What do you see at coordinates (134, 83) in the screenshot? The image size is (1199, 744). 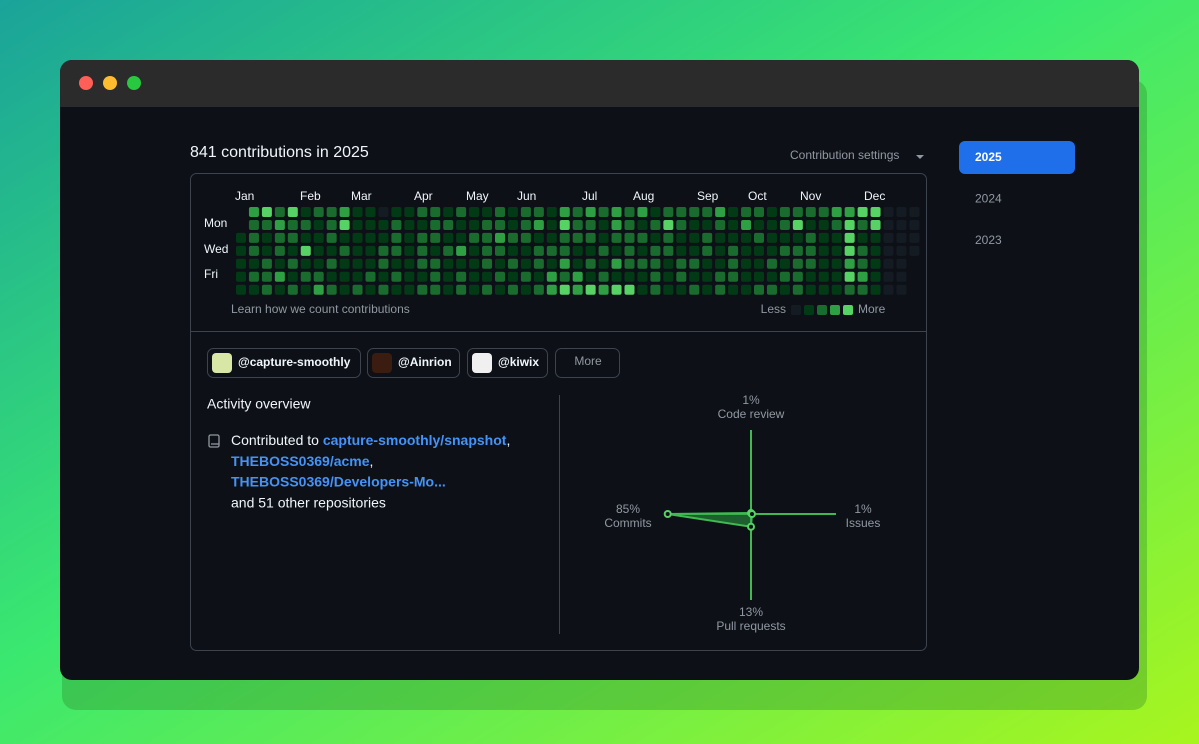 I see `zoom-button` at bounding box center [134, 83].